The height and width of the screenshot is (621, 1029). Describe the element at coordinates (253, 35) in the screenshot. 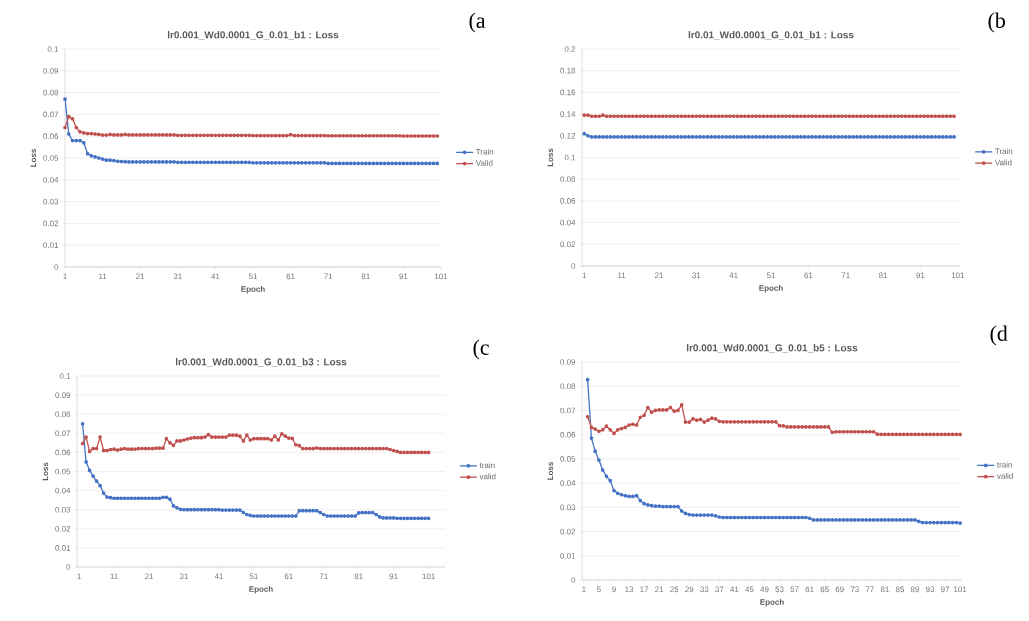

I see `chart-title: lr0.001_Wd0.0001_G_0.01_b1 : Loss` at that location.